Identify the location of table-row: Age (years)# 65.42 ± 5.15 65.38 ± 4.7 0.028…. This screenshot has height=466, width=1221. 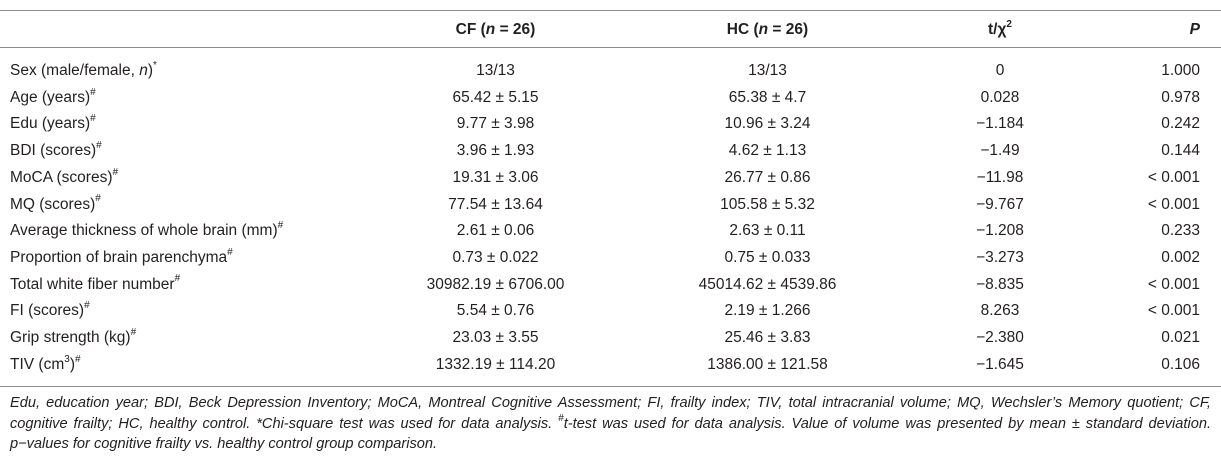
(610, 97).